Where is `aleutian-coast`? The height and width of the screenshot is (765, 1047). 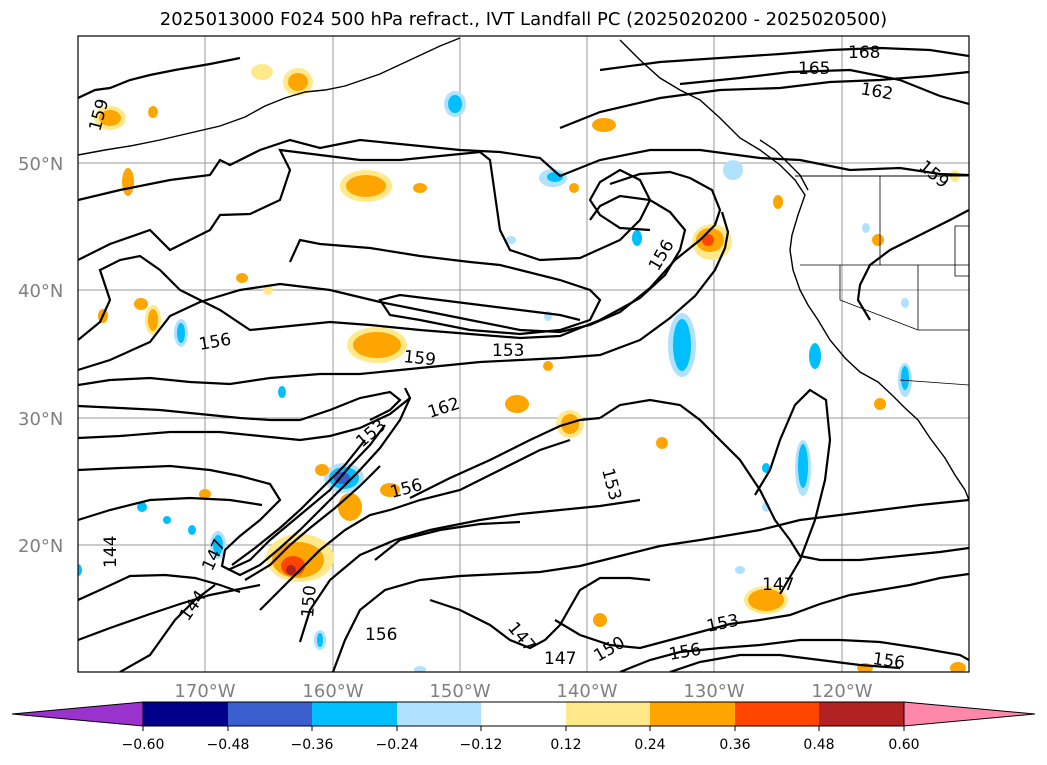 aleutian-coast is located at coordinates (269, 96).